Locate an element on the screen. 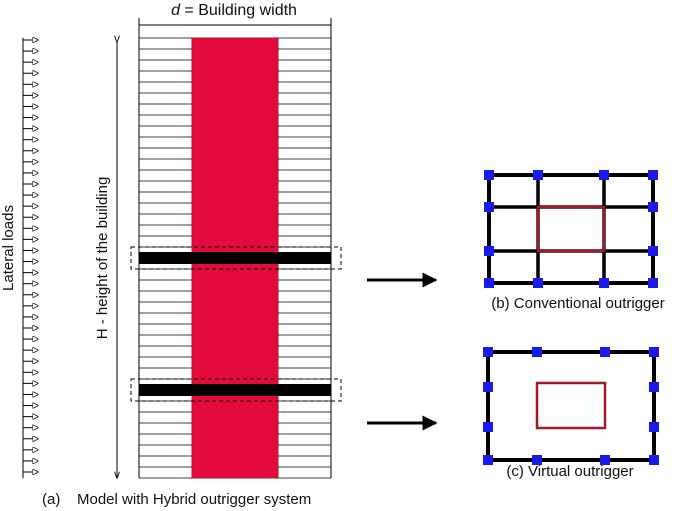  plan-c-perimeter is located at coordinates (571, 406).